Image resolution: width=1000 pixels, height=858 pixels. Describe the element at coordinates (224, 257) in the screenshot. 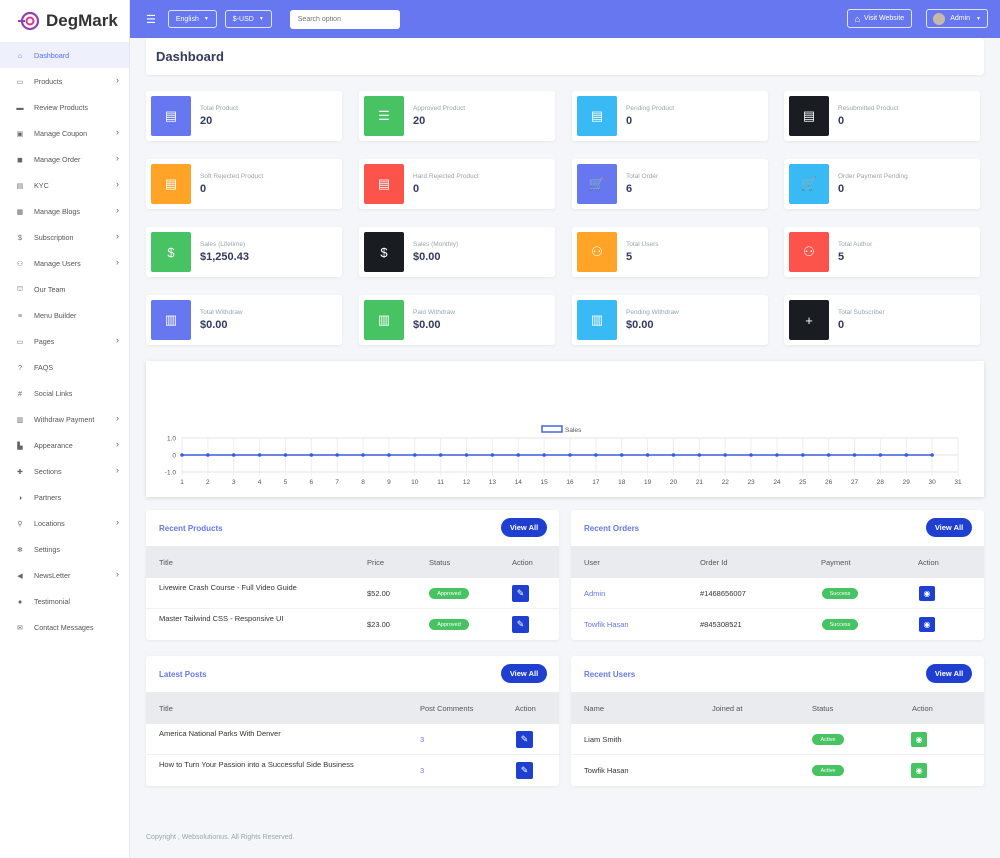

I see `stat-value: $1,250.43` at that location.